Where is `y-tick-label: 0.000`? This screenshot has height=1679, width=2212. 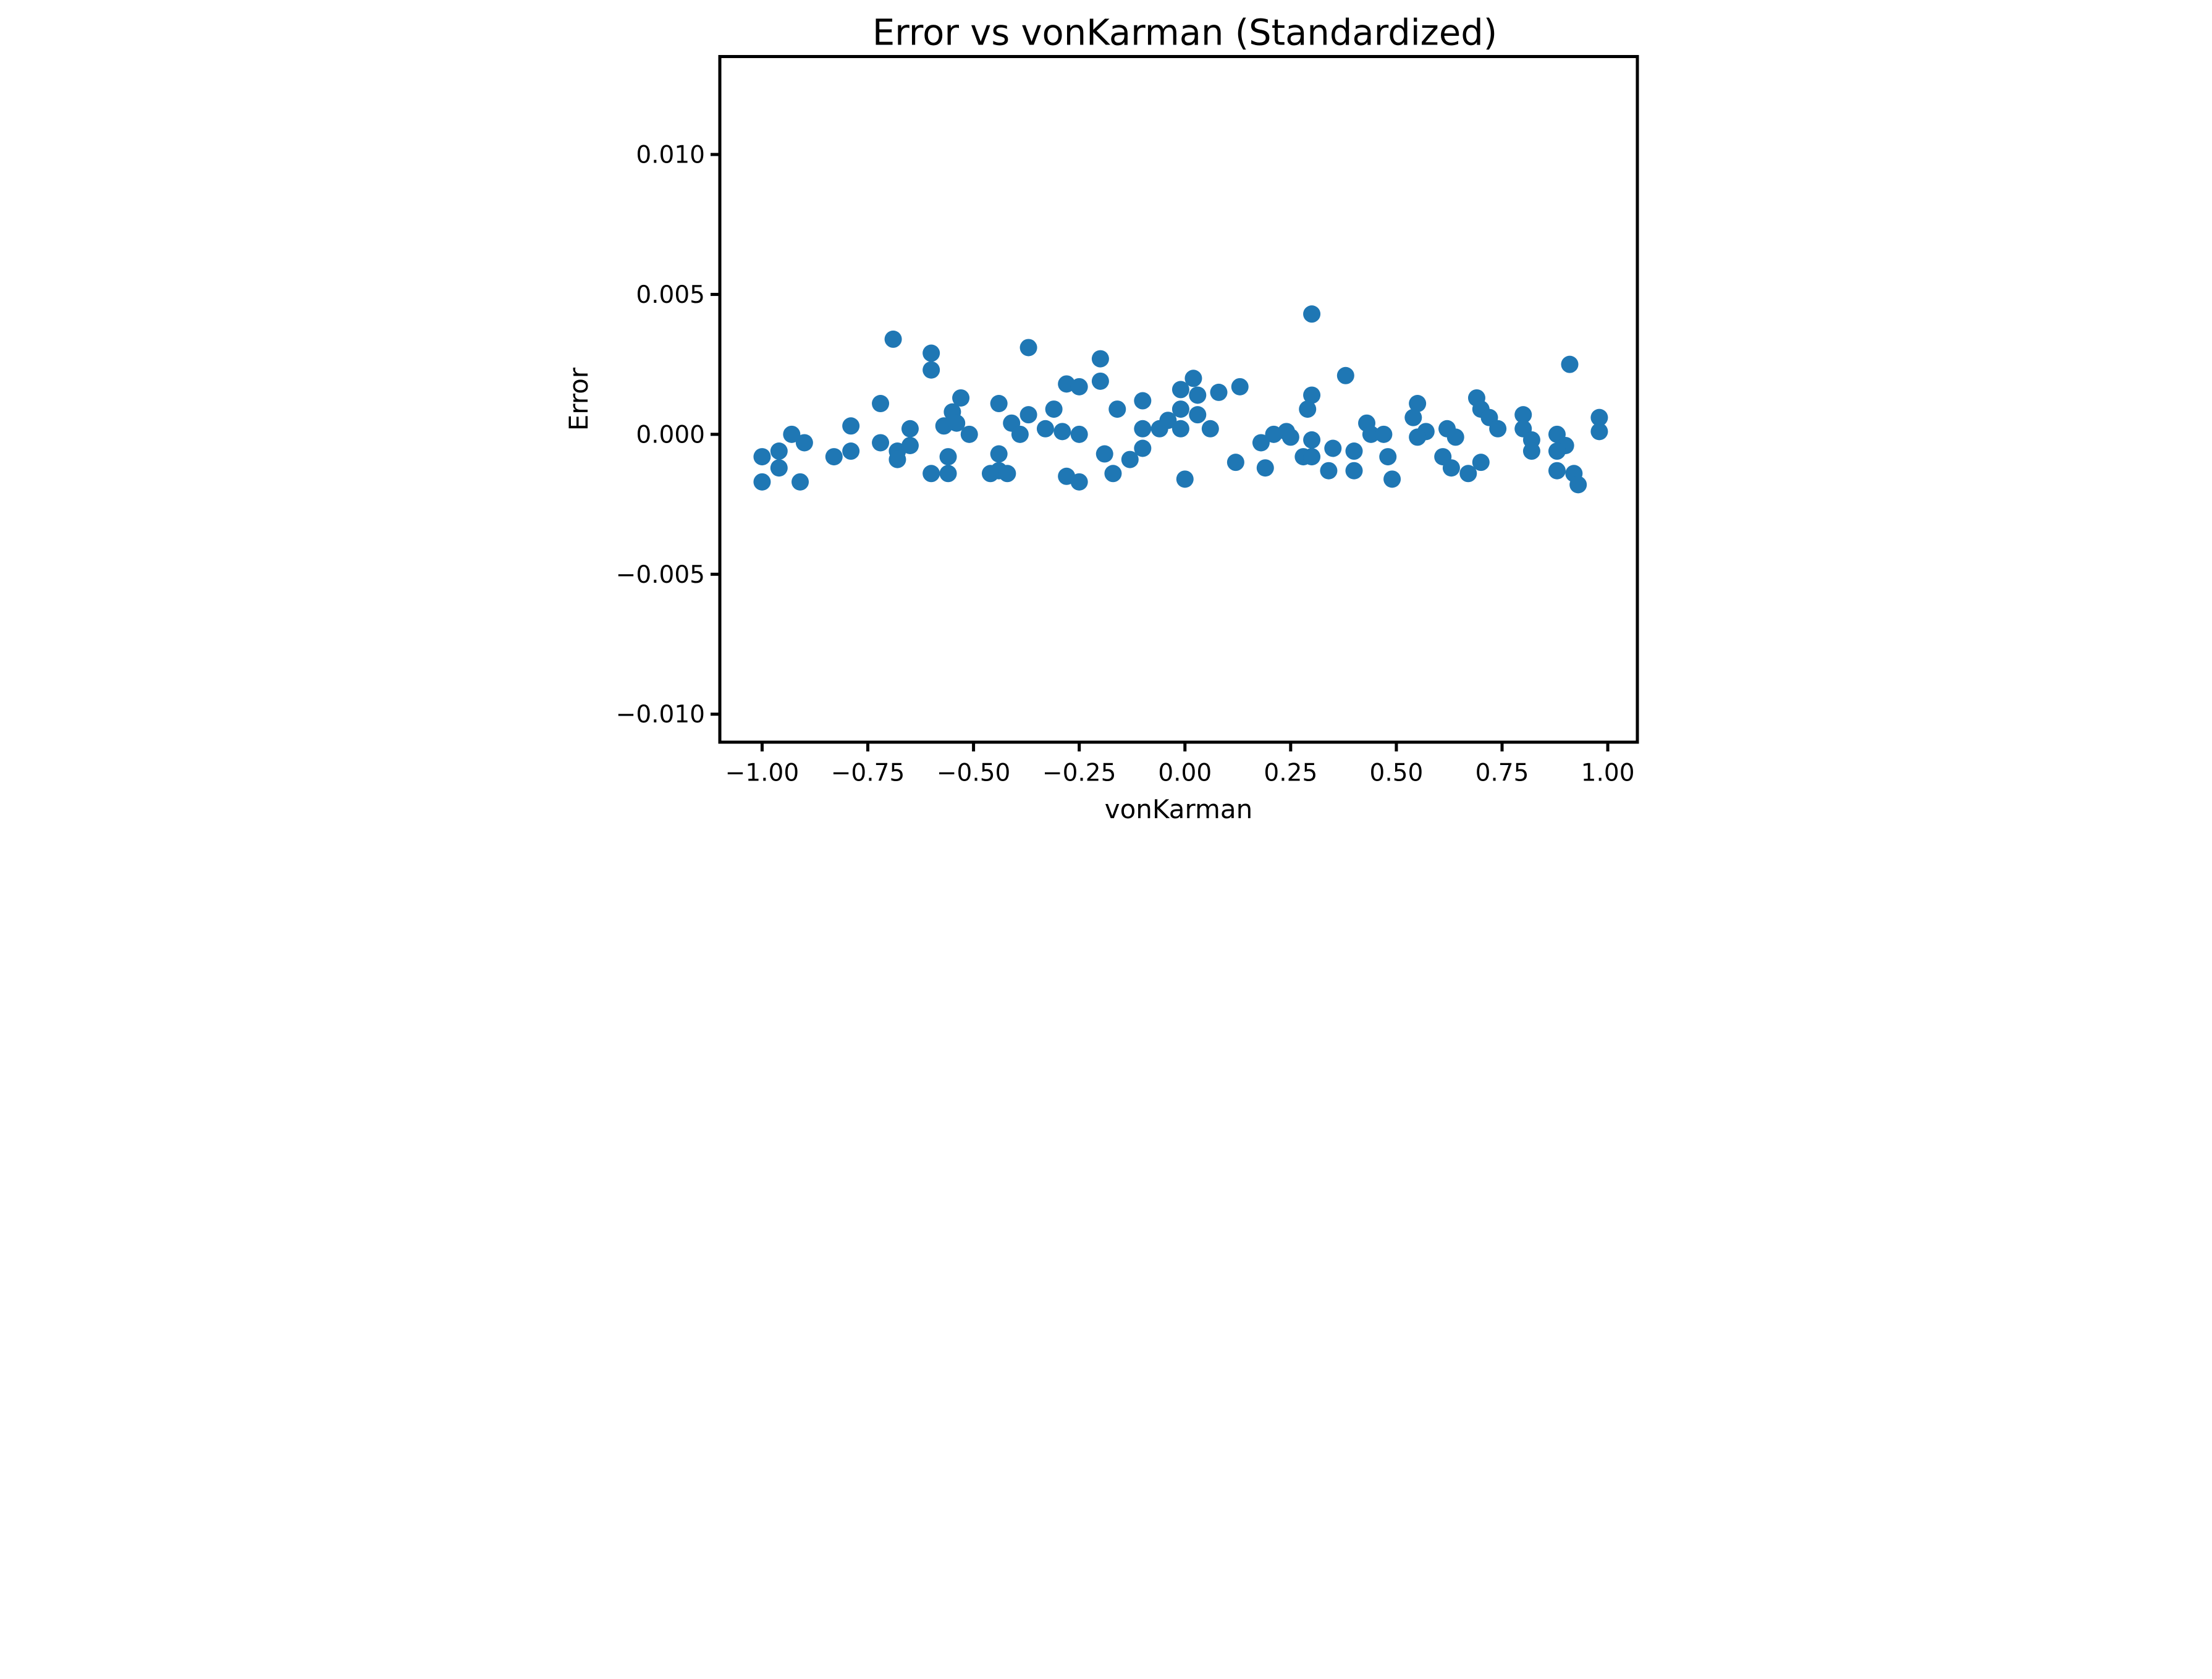 y-tick-label: 0.000 is located at coordinates (670, 435).